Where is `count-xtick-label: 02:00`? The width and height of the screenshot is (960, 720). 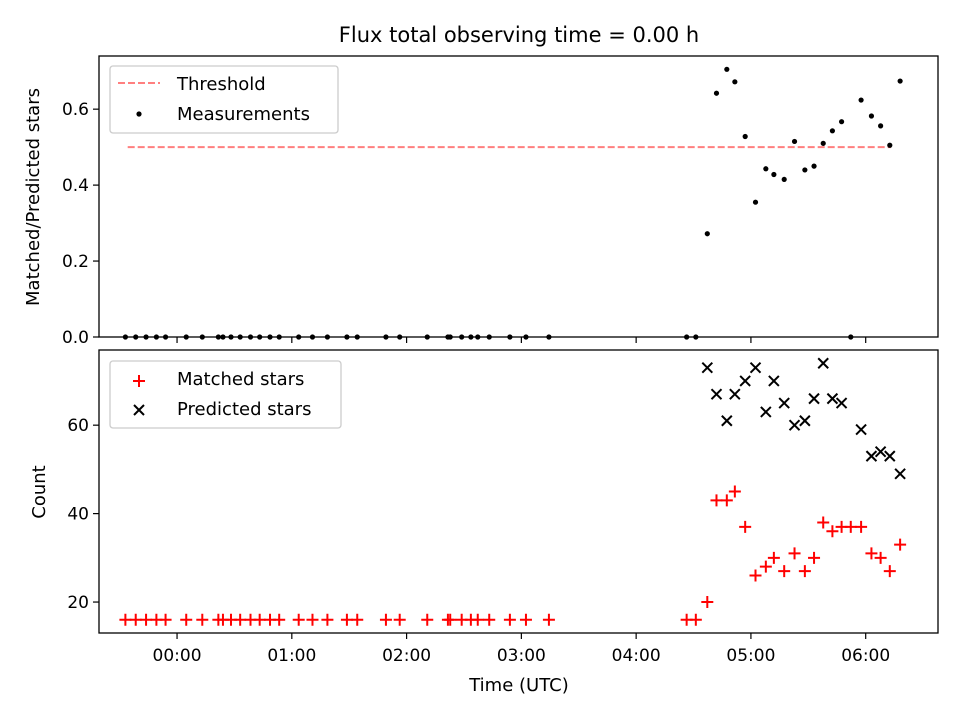
count-xtick-label: 02:00 is located at coordinates (406, 656).